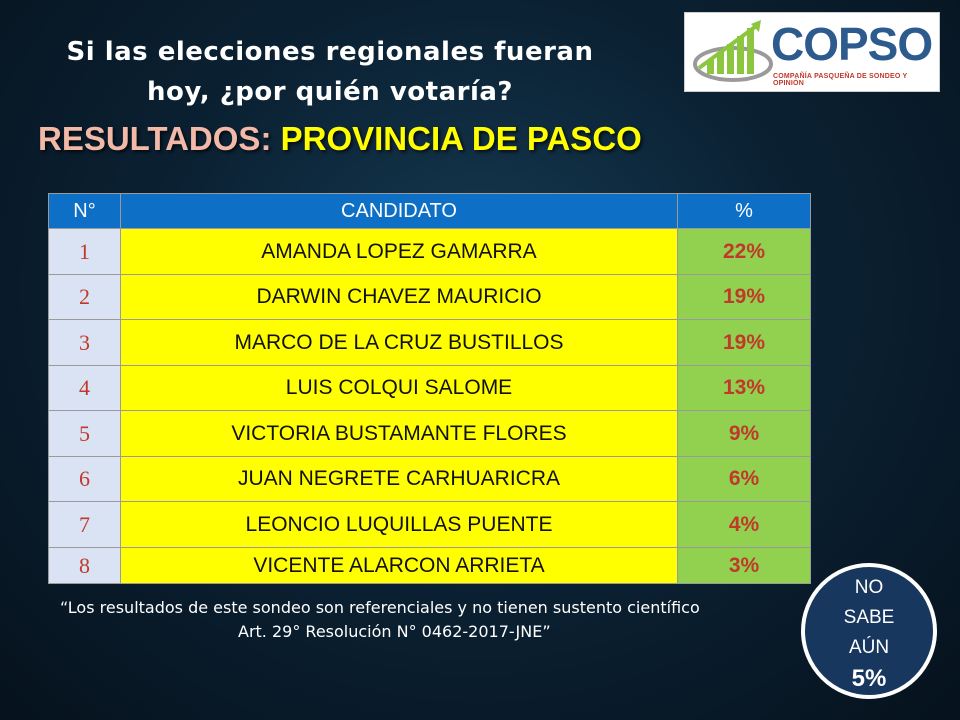  I want to click on candidate-percent: 4%, so click(744, 524).